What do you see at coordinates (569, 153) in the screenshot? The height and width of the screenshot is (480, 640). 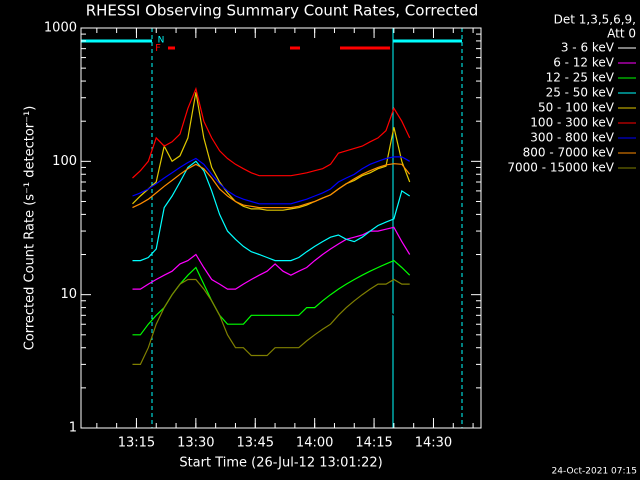 I see `legend-label: 800 - 7000 keV` at bounding box center [569, 153].